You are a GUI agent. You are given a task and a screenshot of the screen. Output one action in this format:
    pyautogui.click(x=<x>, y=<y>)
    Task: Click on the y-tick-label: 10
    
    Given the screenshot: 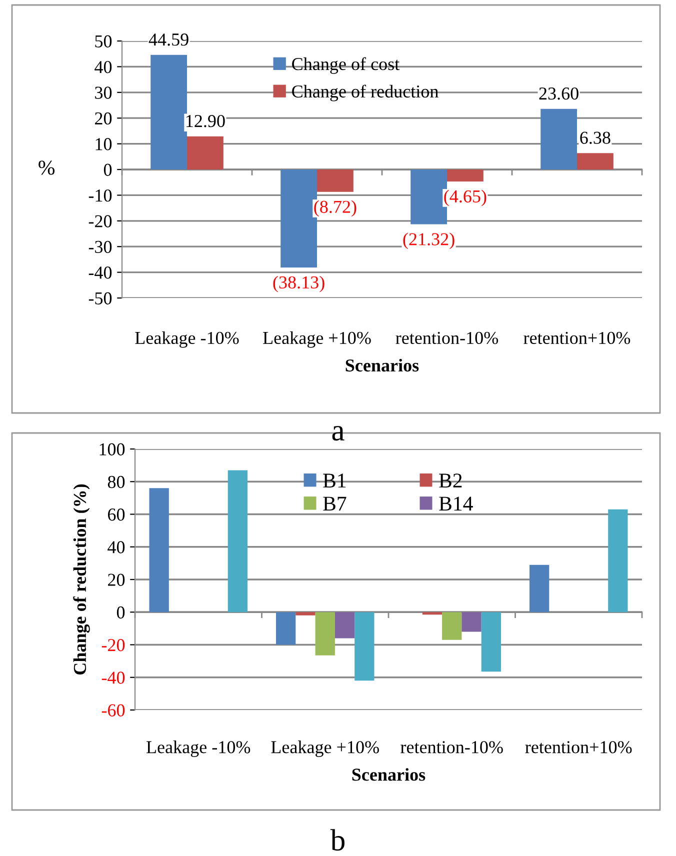 What is the action you would take?
    pyautogui.click(x=104, y=144)
    